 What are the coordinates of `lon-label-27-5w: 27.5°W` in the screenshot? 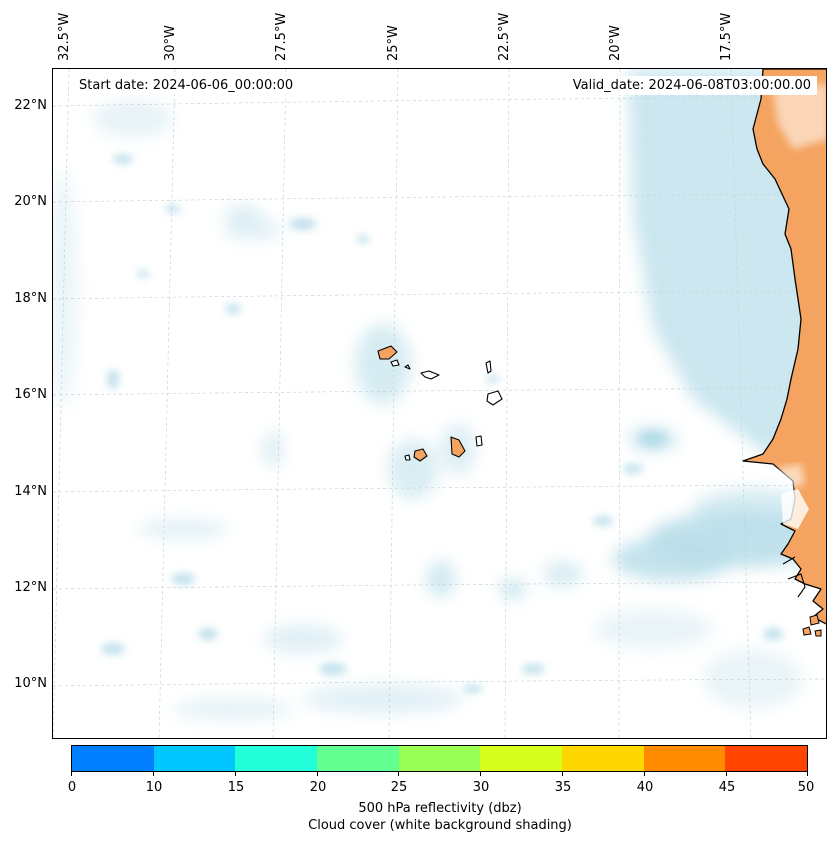 It's located at (281, 36).